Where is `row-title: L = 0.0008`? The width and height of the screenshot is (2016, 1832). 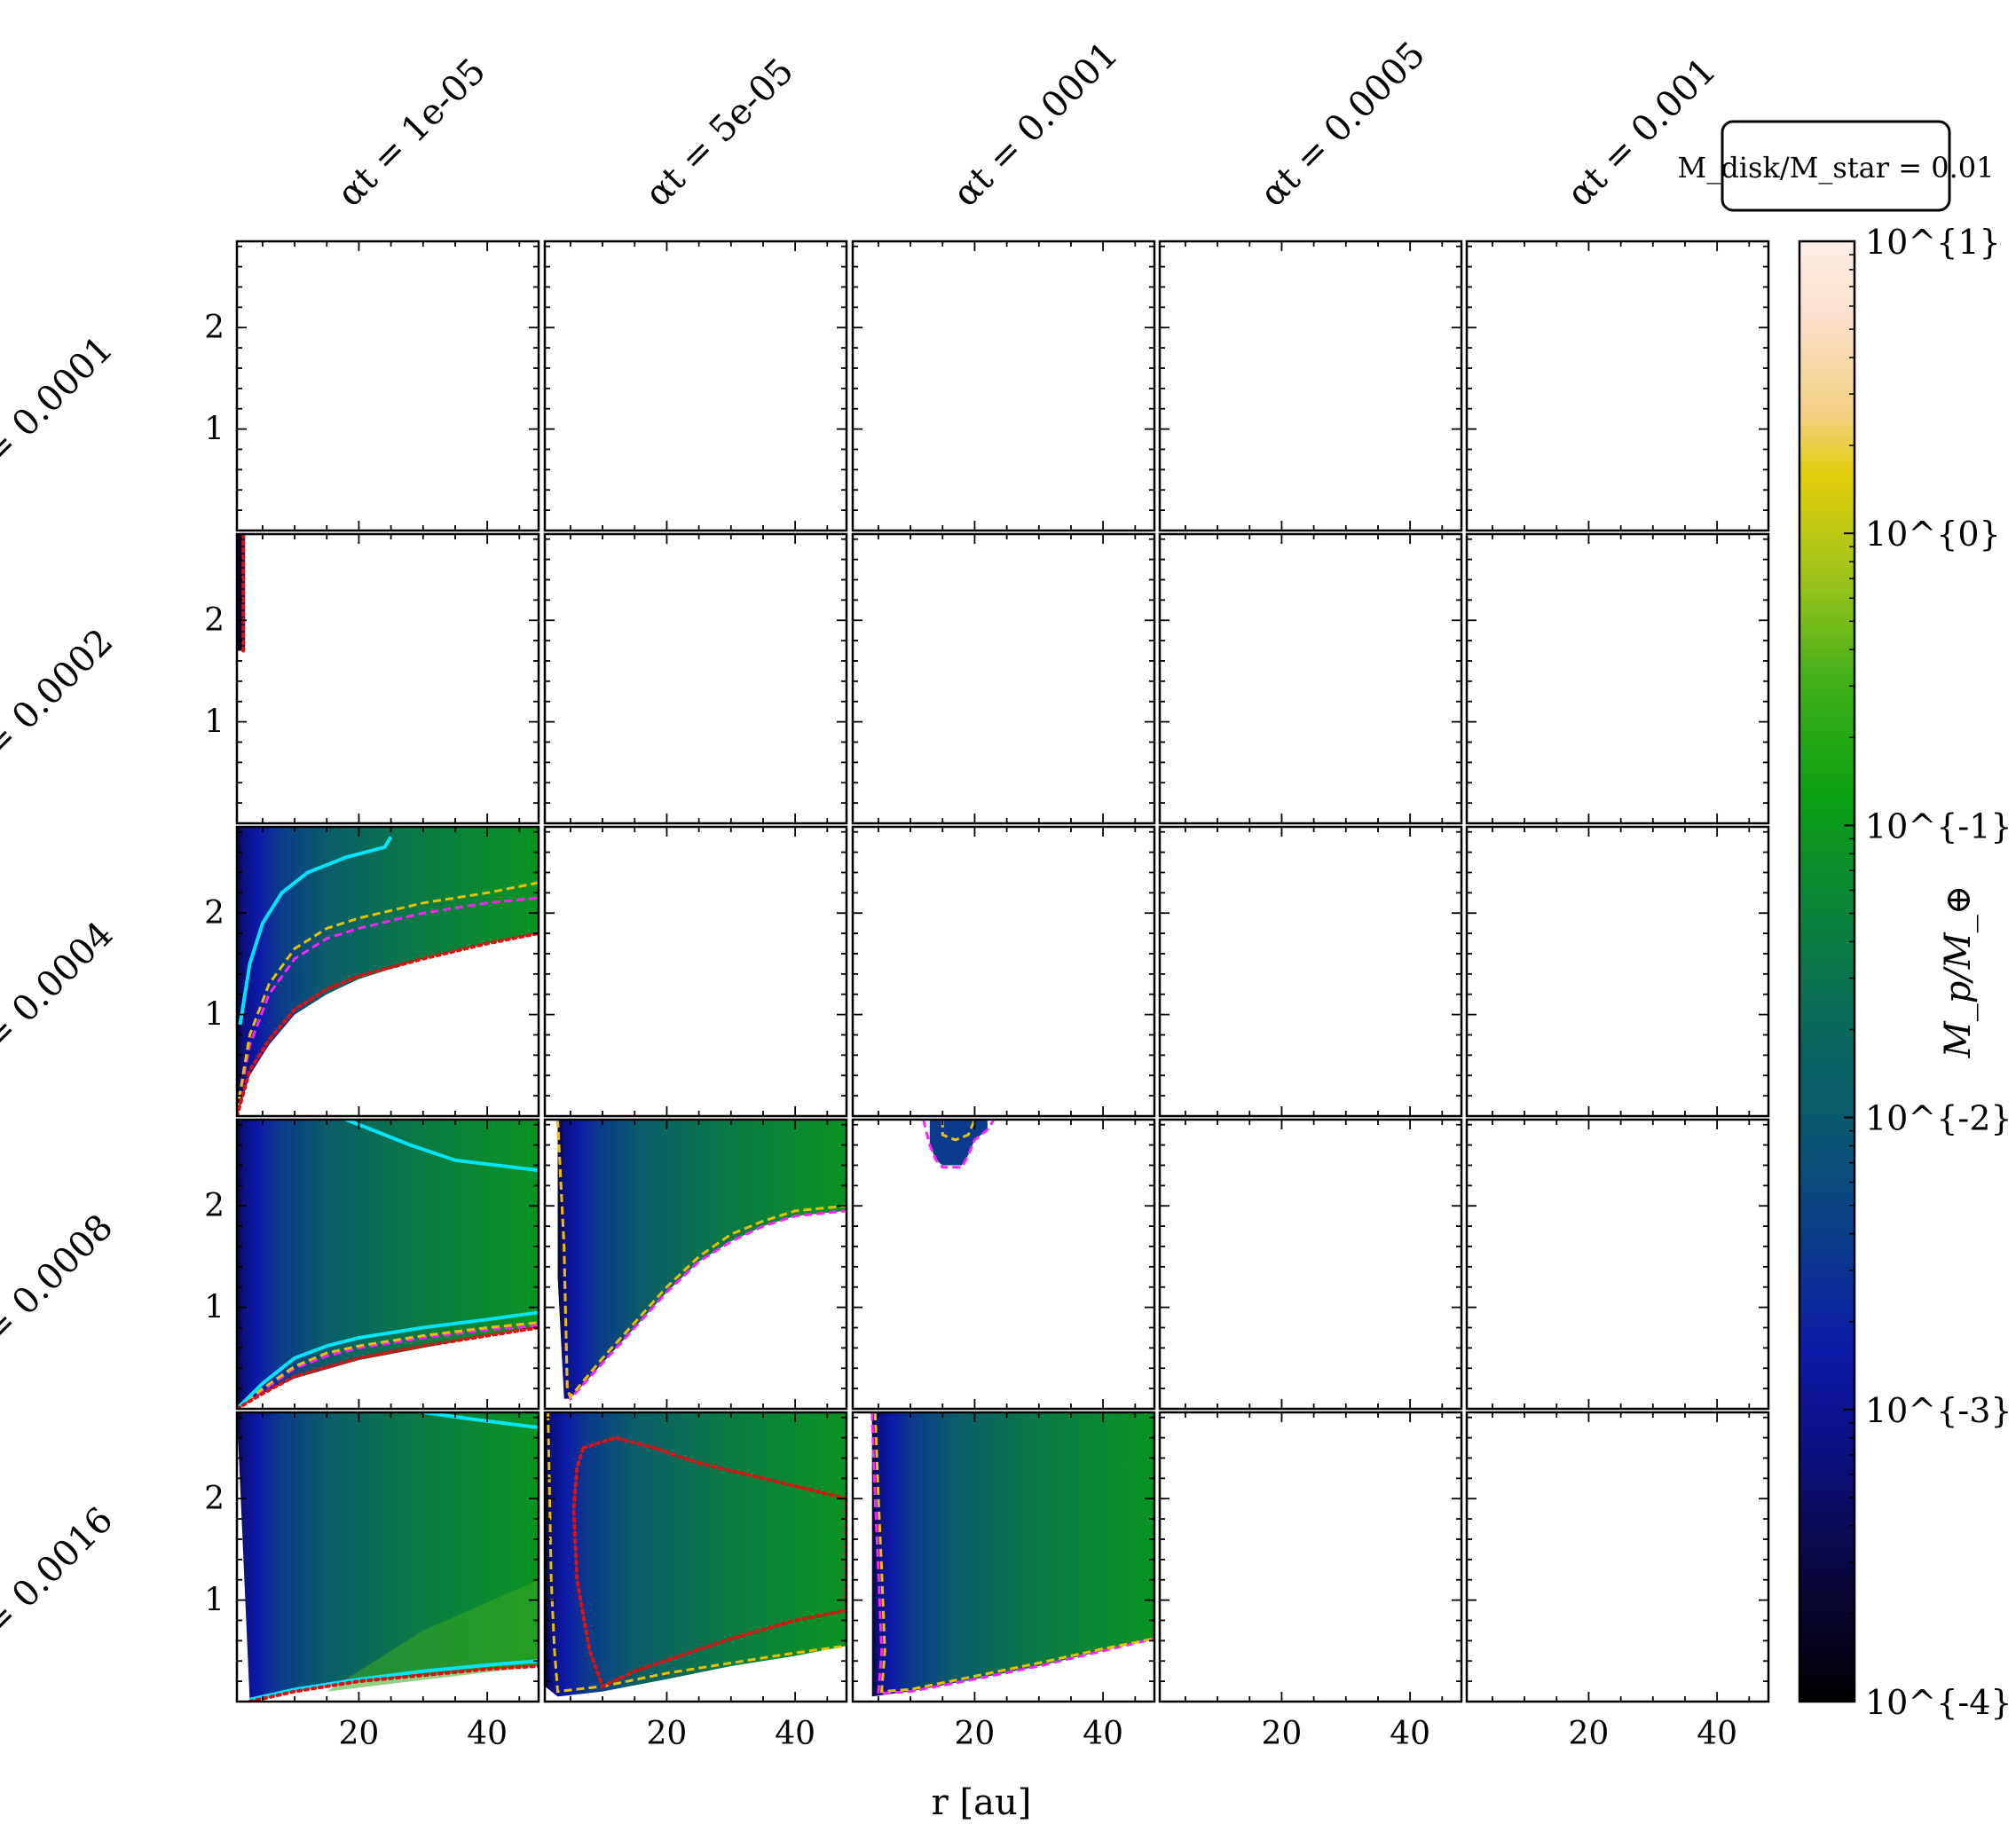 row-title: L = 0.0008 is located at coordinates (61, 1292).